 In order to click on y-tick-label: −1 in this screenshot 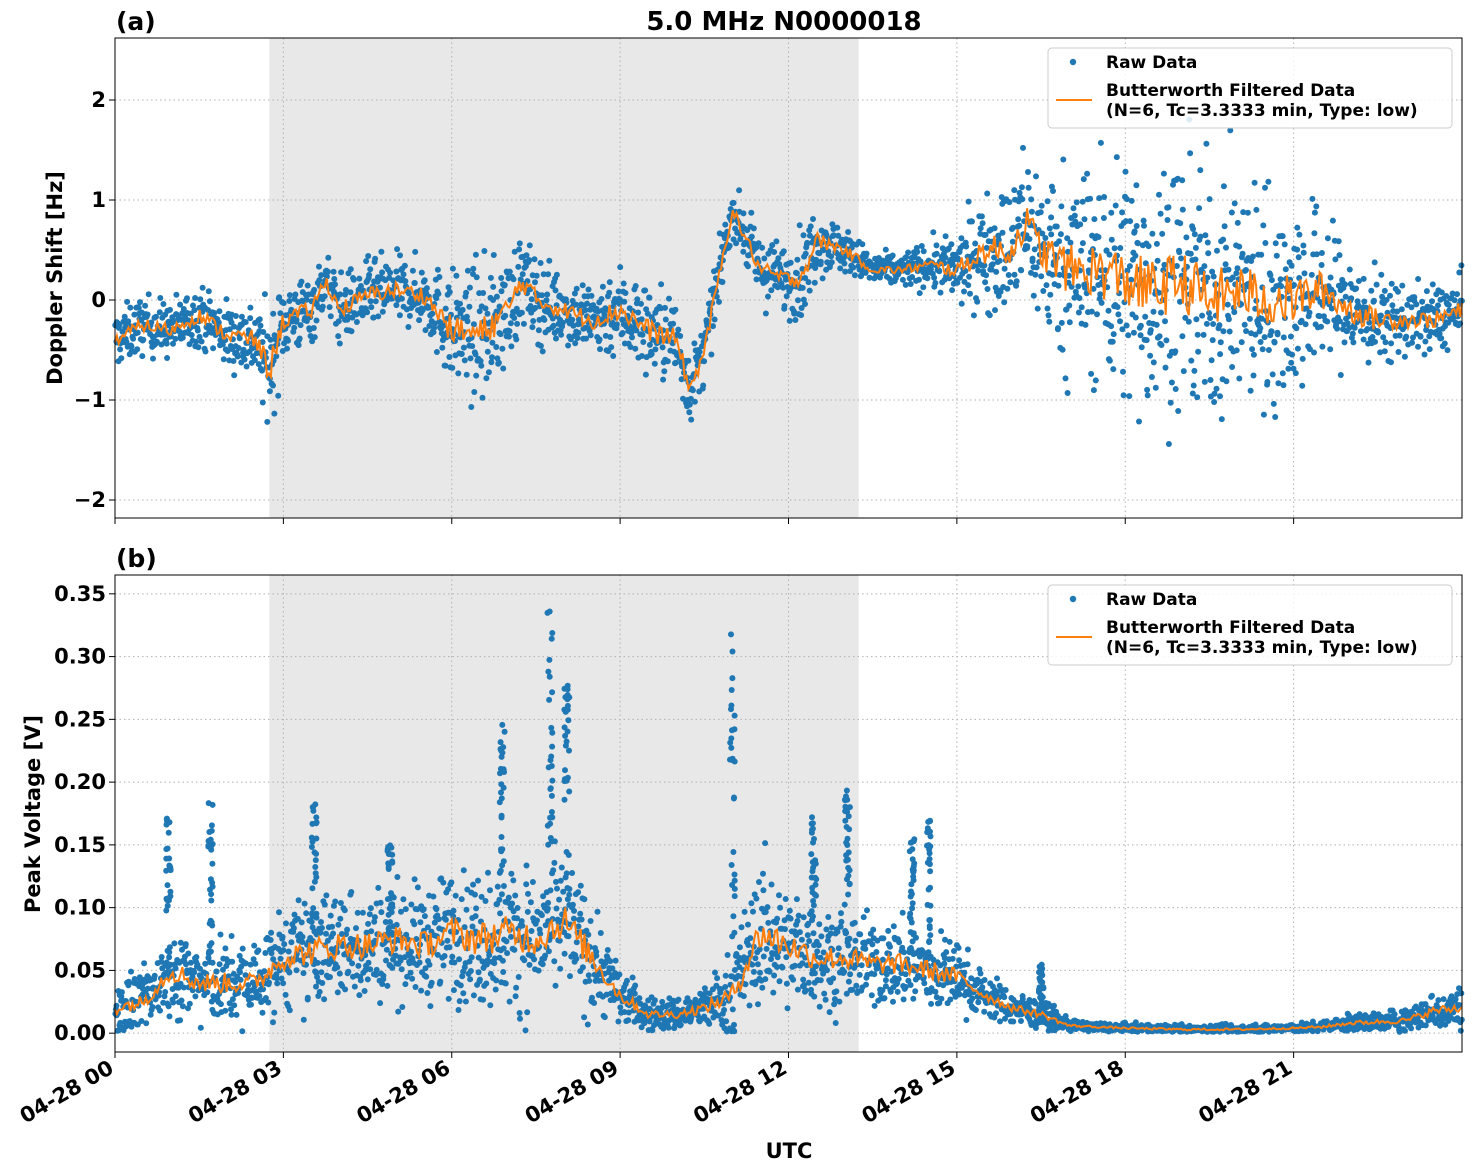, I will do `click(90, 400)`.